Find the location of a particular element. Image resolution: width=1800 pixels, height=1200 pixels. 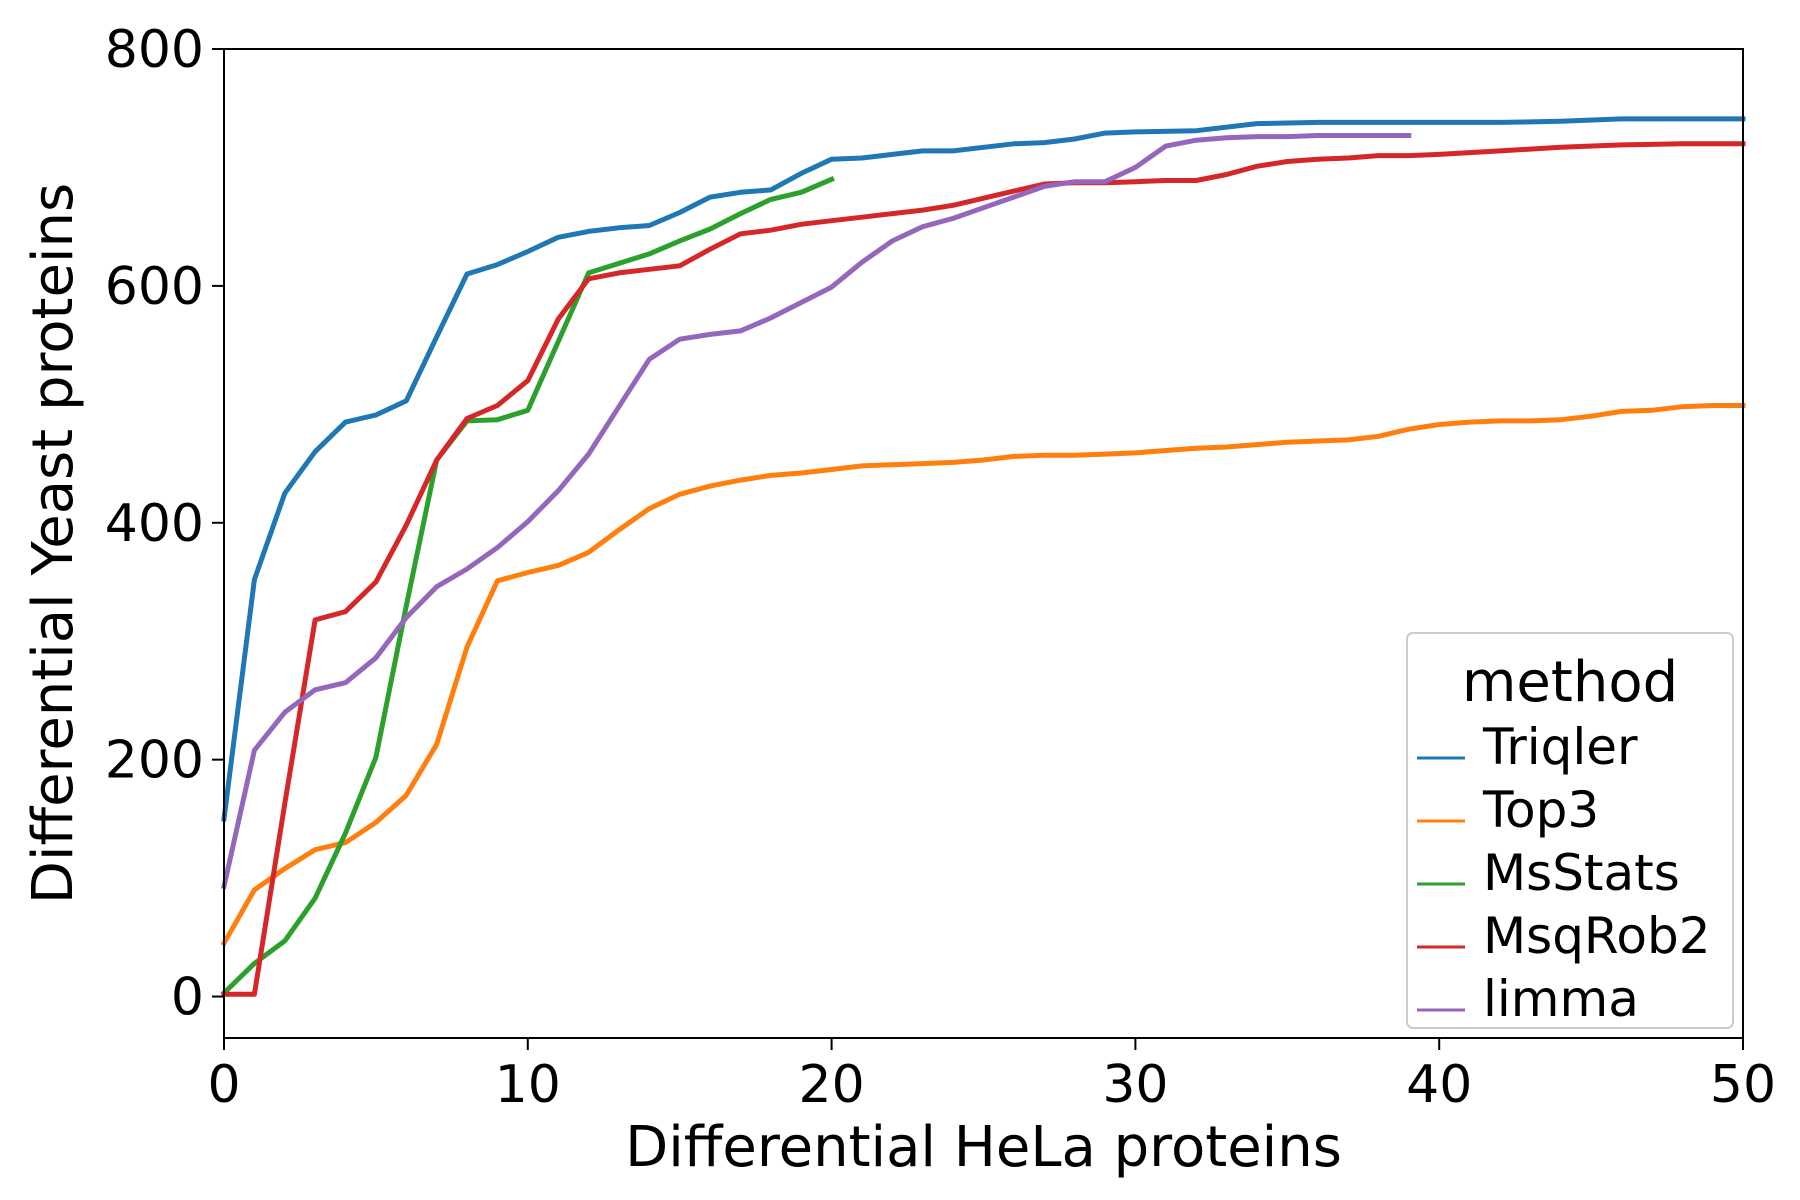

legend-label-limma: limma is located at coordinates (1561, 999).